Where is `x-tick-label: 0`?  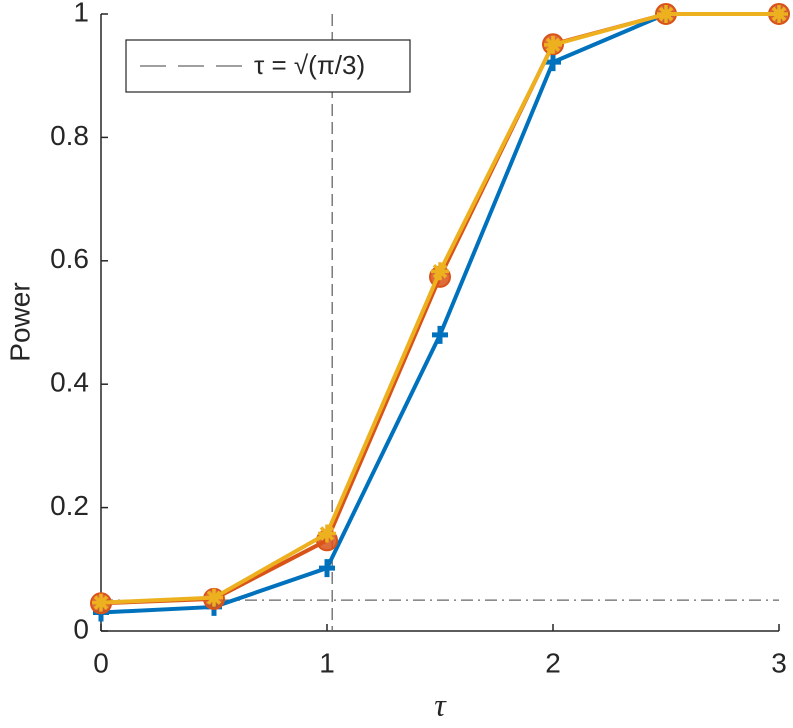
x-tick-label: 0 is located at coordinates (101, 662).